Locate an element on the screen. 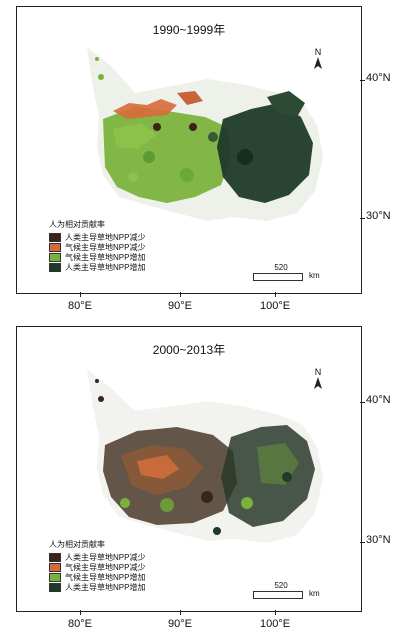 The height and width of the screenshot is (640, 404). map-title: 1990~1999年 is located at coordinates (189, 30).